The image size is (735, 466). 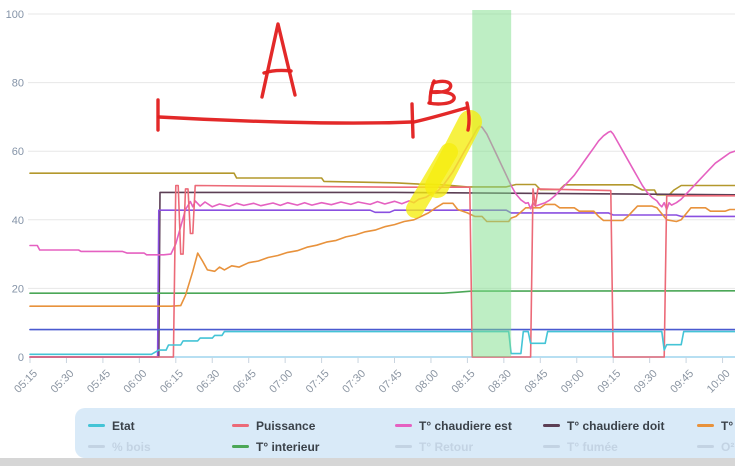 What do you see at coordinates (26, 382) in the screenshot?
I see `x-axis-tick-label: 05:15` at bounding box center [26, 382].